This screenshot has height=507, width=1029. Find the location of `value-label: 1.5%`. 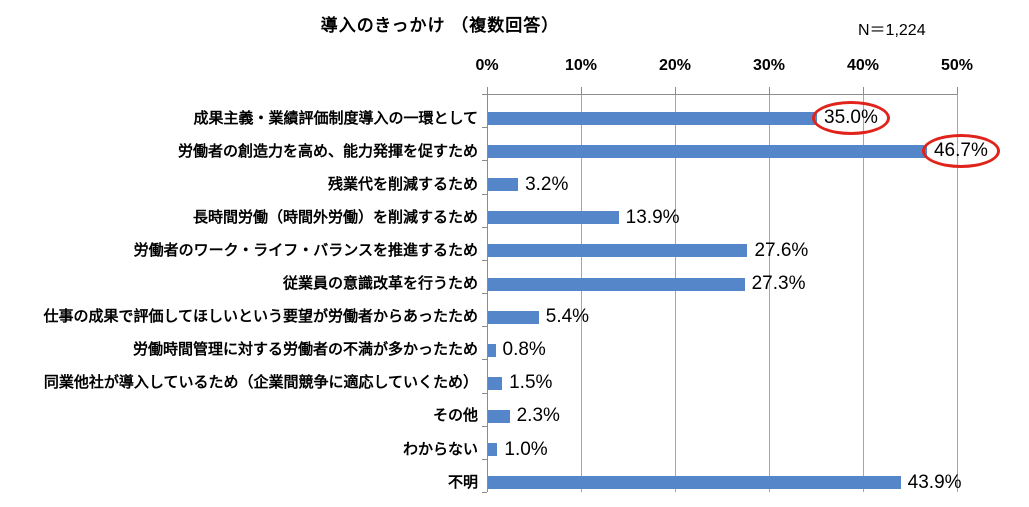

value-label: 1.5% is located at coordinates (531, 383).